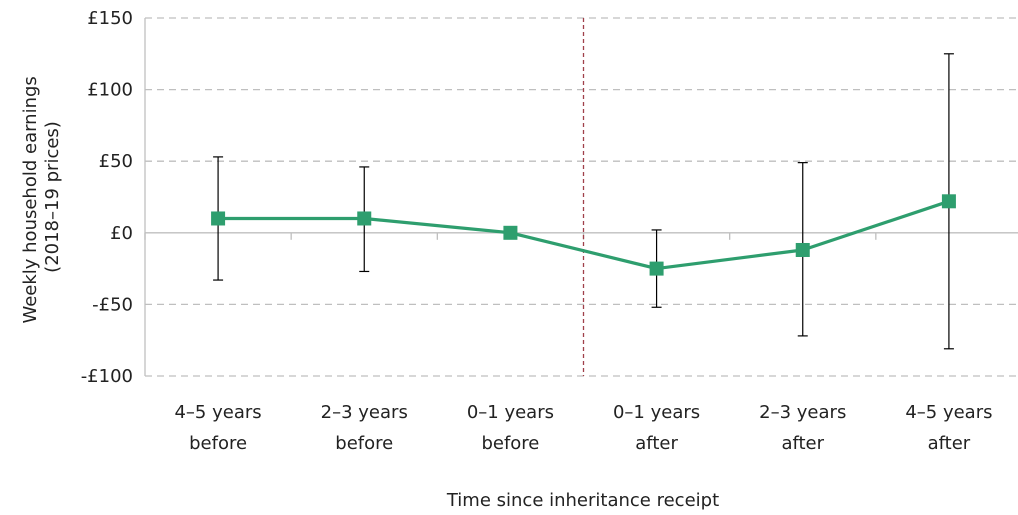 The image size is (1018, 515). Describe the element at coordinates (656, 428) in the screenshot. I see `x-tick-label: 0–1 years after` at that location.